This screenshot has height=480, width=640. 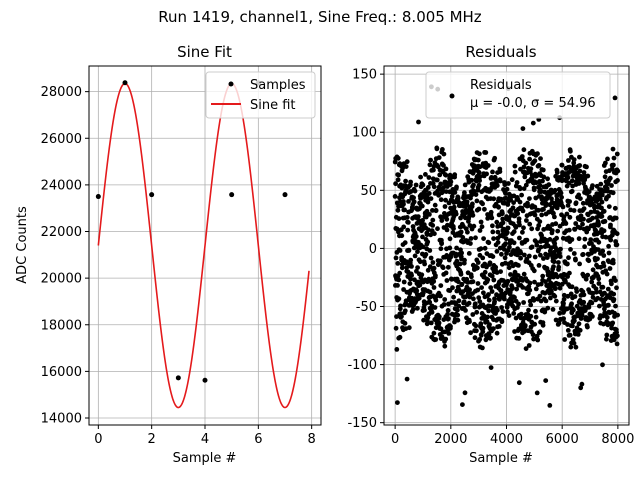 I want to click on sine-fit-ytick-label: 22000, so click(x=61, y=232).